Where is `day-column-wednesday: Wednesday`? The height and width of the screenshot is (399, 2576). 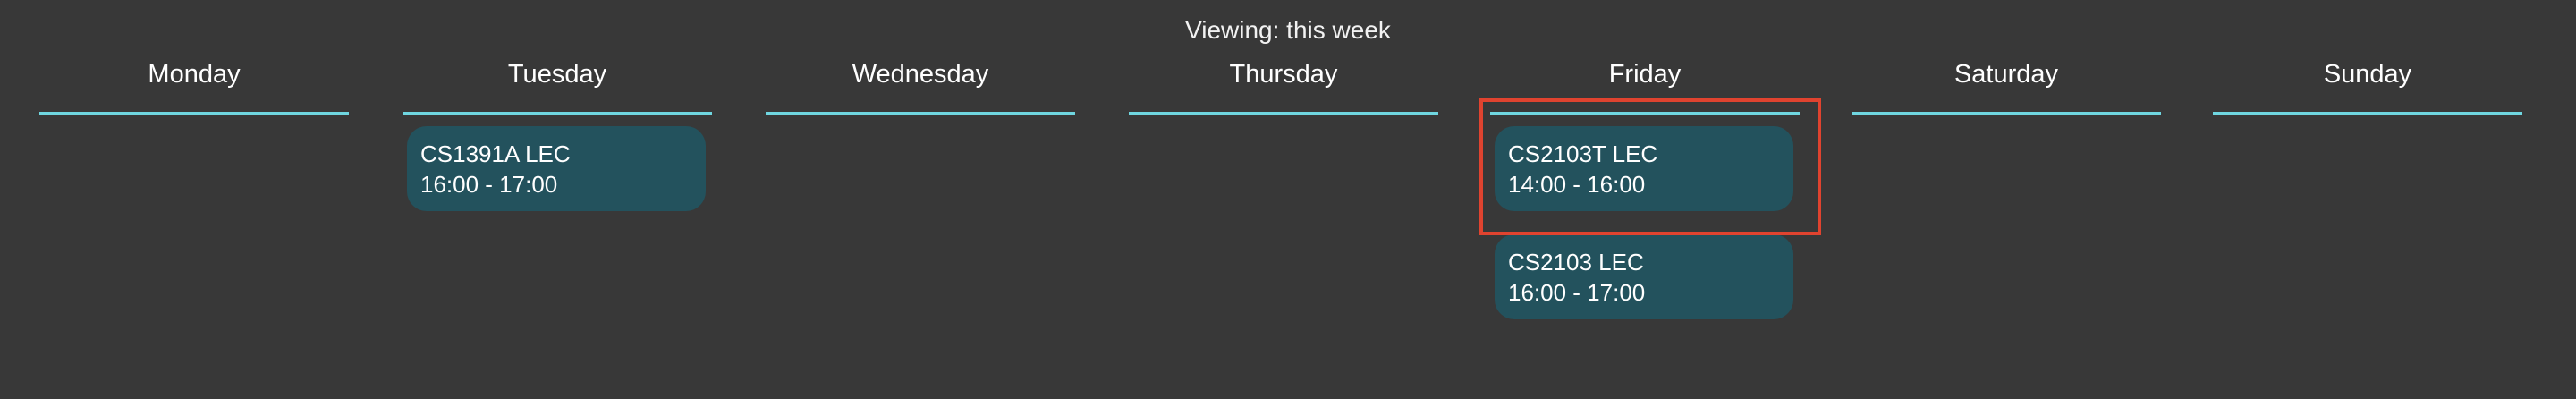 day-column-wednesday: Wednesday is located at coordinates (920, 85).